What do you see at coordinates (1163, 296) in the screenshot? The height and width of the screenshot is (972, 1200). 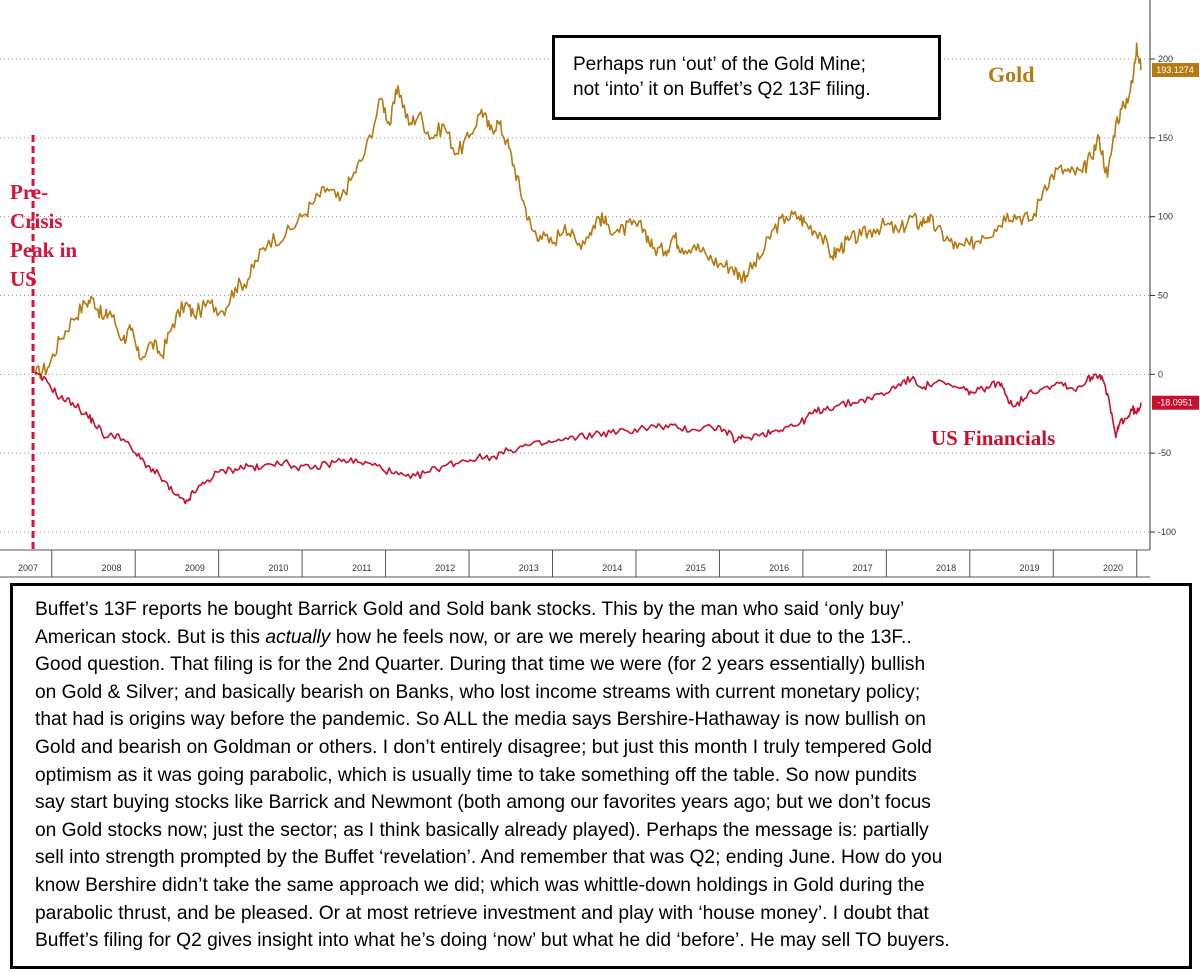 I see `y-tick-label: 50` at bounding box center [1163, 296].